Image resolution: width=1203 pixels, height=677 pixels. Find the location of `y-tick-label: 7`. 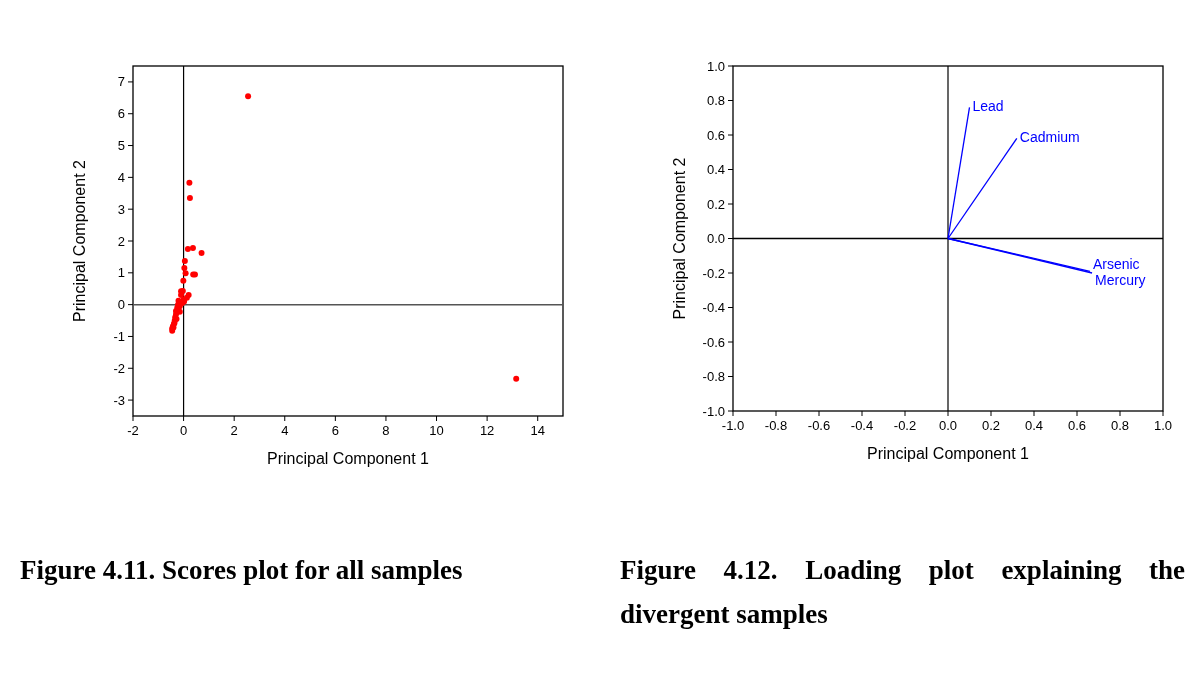

y-tick-label: 7 is located at coordinates (121, 82).